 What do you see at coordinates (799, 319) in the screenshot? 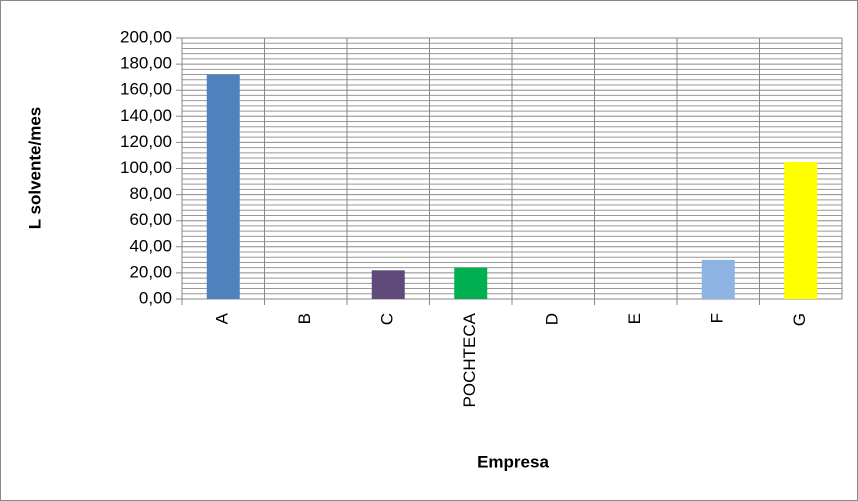
I see `x-tick-label: G` at bounding box center [799, 319].